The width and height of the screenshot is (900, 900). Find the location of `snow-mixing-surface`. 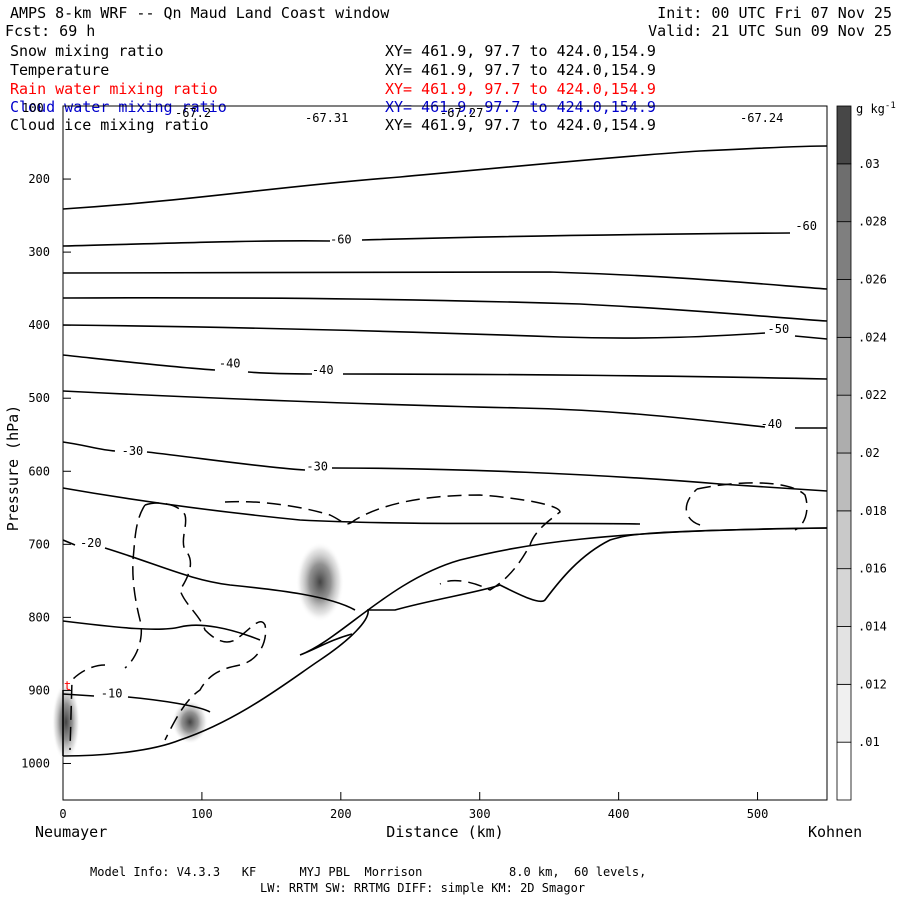

snow-mixing-surface is located at coordinates (66, 722).